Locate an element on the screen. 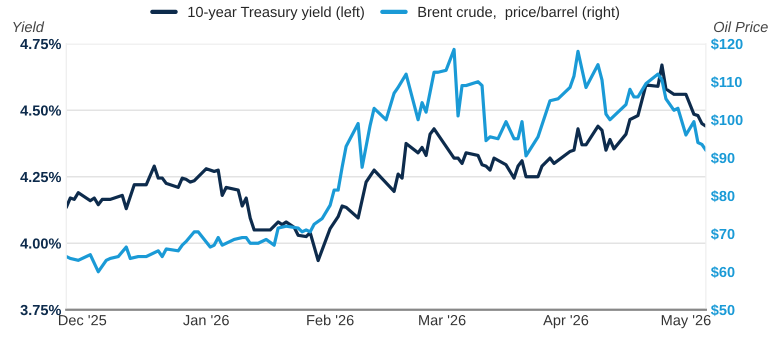  y-tick-label: 4.00% is located at coordinates (41, 243).